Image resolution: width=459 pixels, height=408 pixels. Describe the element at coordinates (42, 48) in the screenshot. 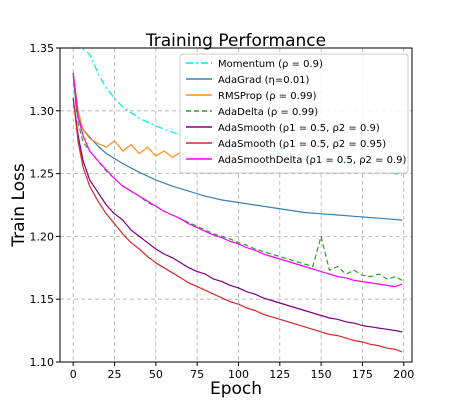

I see `y-tick-label: 1.35` at that location.